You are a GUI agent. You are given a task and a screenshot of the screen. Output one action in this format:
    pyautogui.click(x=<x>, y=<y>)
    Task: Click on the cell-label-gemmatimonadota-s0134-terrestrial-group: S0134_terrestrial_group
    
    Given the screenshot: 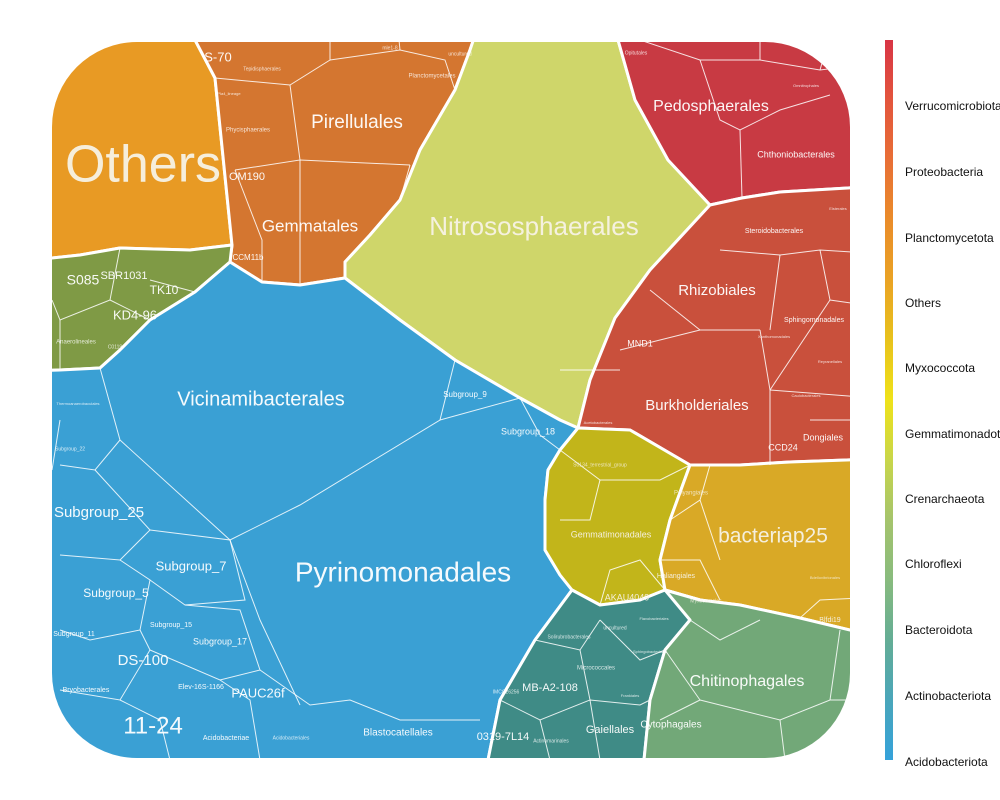 What is the action you would take?
    pyautogui.click(x=600, y=465)
    